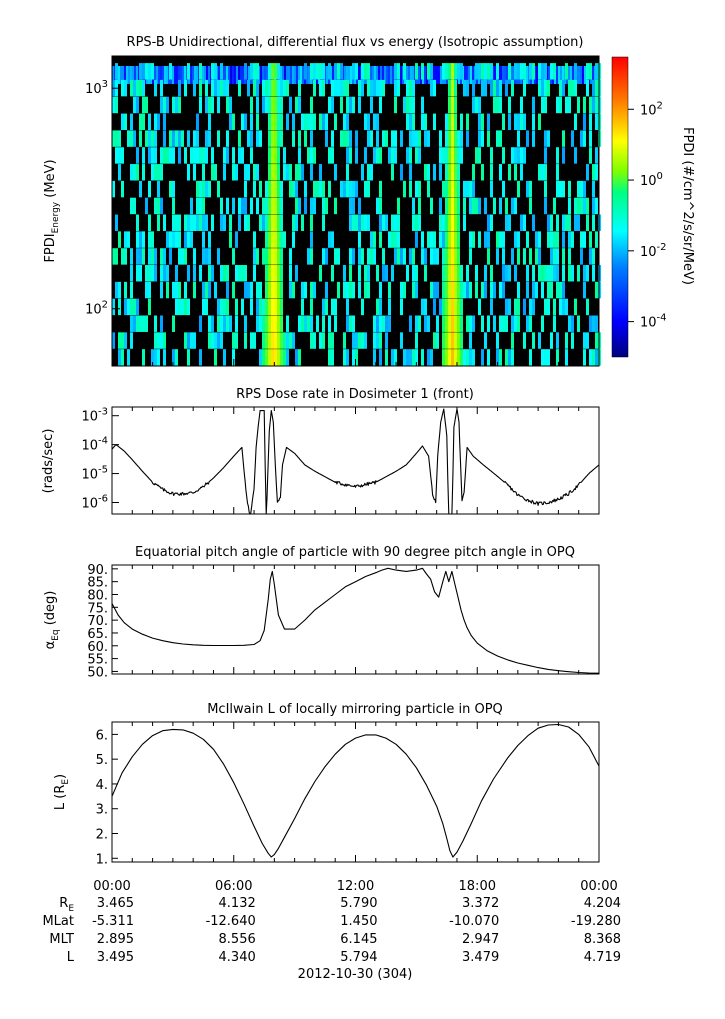 This screenshot has width=725, height=1019. I want to click on pitch-angle-y-tick-label: 75., so click(97, 608).